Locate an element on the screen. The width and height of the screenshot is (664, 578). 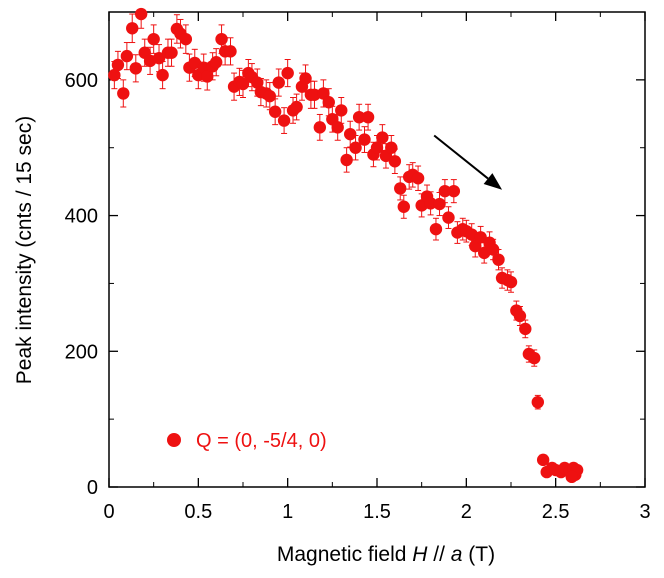
legend-marker is located at coordinates (174, 440).